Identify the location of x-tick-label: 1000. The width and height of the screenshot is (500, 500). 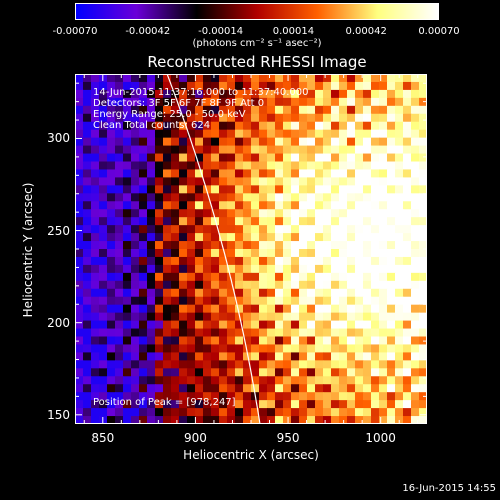
(380, 438).